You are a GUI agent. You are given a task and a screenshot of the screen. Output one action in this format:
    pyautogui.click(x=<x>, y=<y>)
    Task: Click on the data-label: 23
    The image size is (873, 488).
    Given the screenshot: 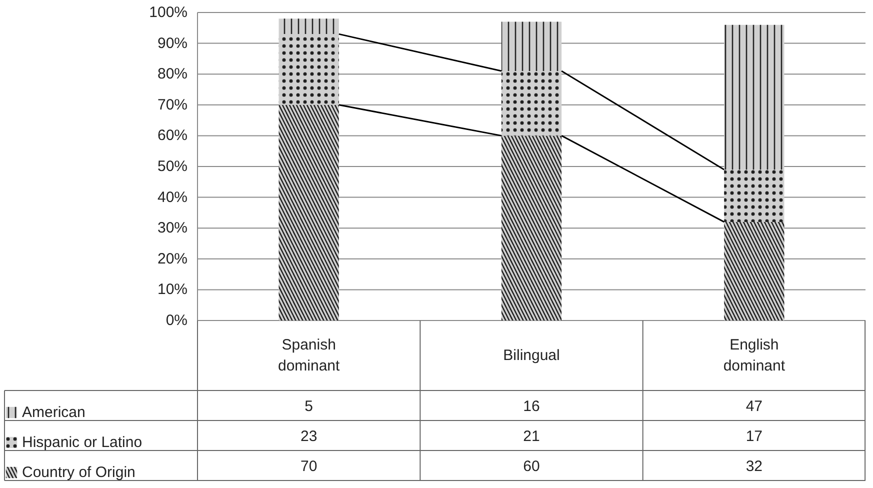 What is the action you would take?
    pyautogui.click(x=309, y=436)
    